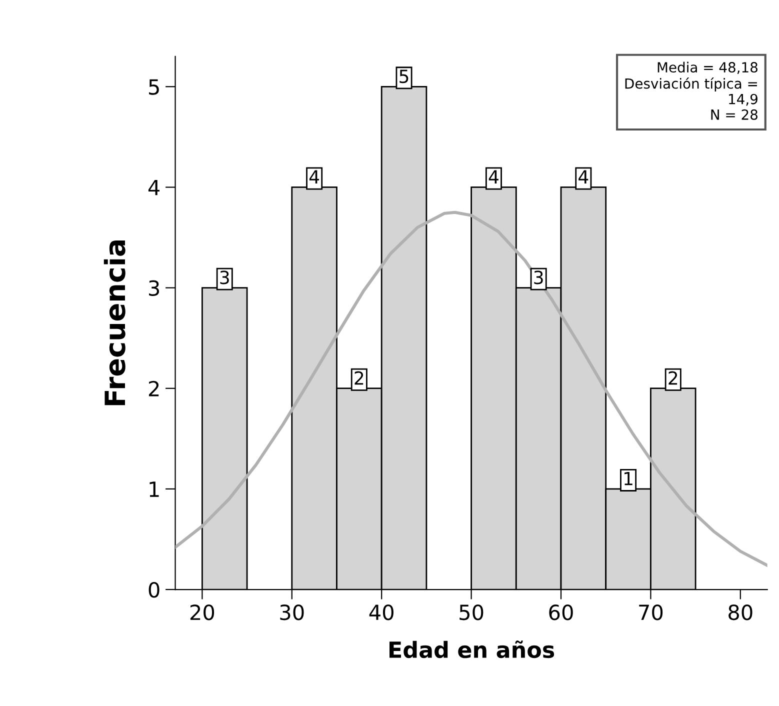  Describe the element at coordinates (154, 590) in the screenshot. I see `y-tick-label: 0` at that location.